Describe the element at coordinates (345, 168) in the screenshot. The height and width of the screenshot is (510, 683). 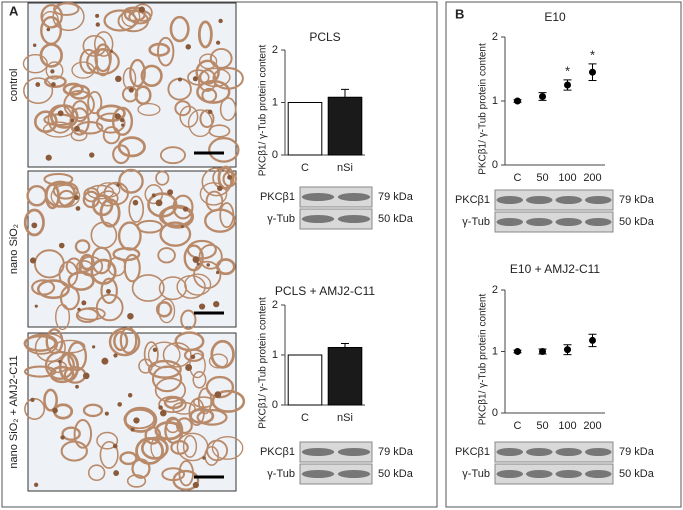
I see `x-tick-label: nSi` at that location.